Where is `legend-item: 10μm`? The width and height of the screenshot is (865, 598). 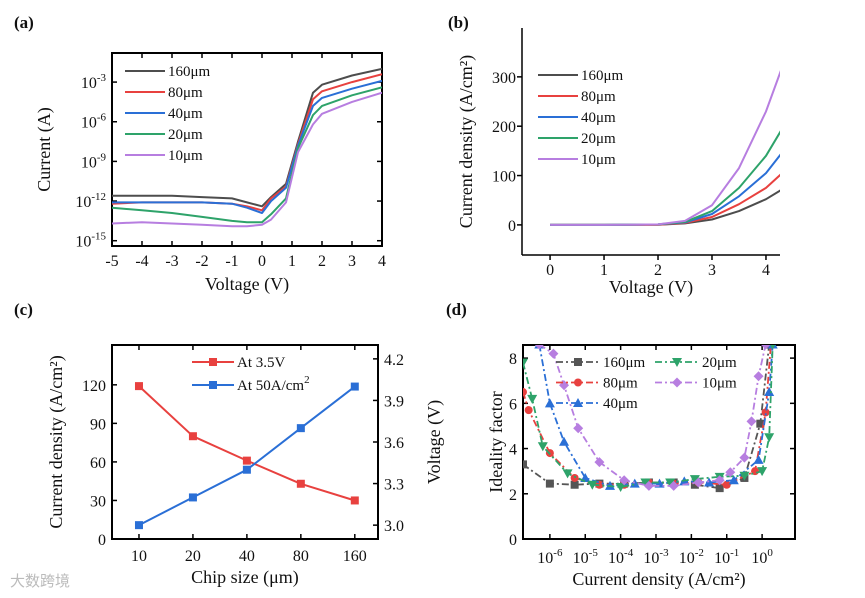 legend-item: 10μm is located at coordinates (164, 156).